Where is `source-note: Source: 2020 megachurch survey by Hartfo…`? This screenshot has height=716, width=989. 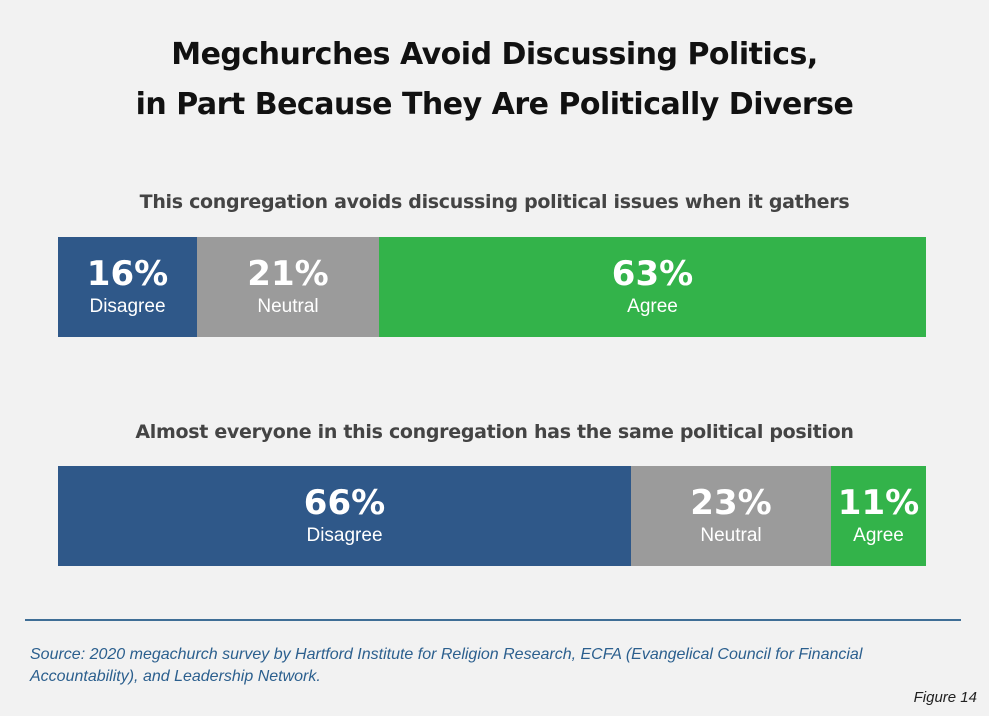
source-note: Source: 2020 megachurch survey by Hartfo… is located at coordinates (446, 665).